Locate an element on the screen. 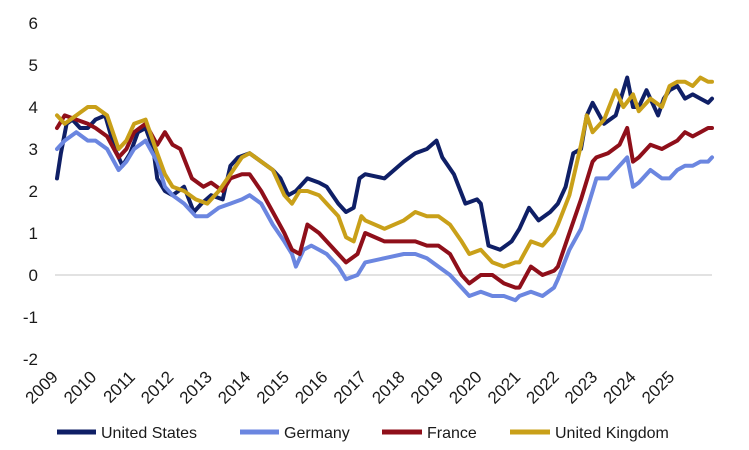 The width and height of the screenshot is (749, 450). y-tick-label: 4 is located at coordinates (33, 107).